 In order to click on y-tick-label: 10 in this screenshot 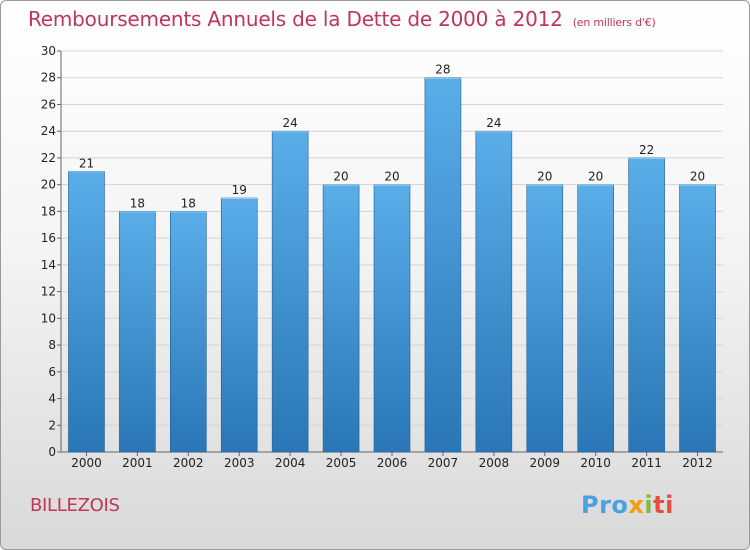, I will do `click(48, 318)`.